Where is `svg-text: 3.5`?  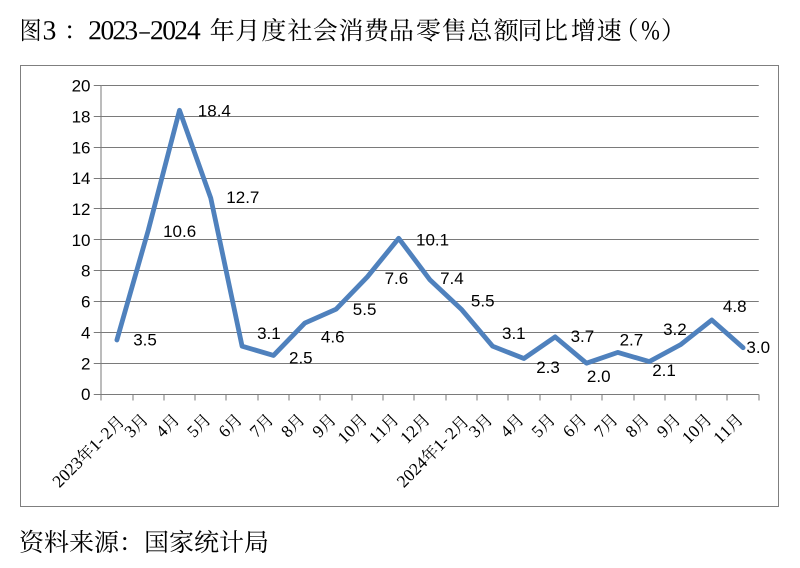 svg-text: 3.5 is located at coordinates (145, 340).